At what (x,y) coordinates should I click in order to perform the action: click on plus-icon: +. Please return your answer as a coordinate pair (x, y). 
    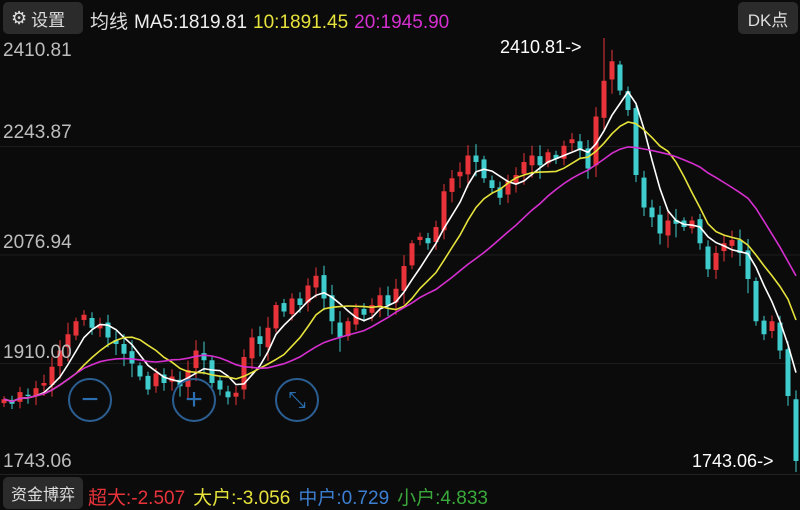
    Looking at the image, I should click on (194, 399).